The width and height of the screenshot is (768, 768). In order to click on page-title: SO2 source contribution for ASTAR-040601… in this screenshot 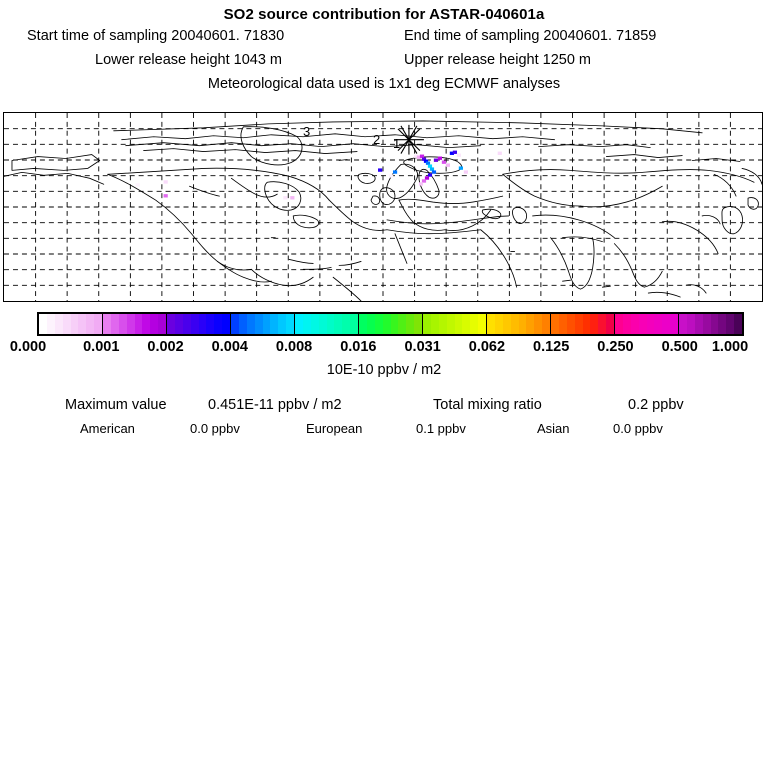, I will do `click(384, 14)`.